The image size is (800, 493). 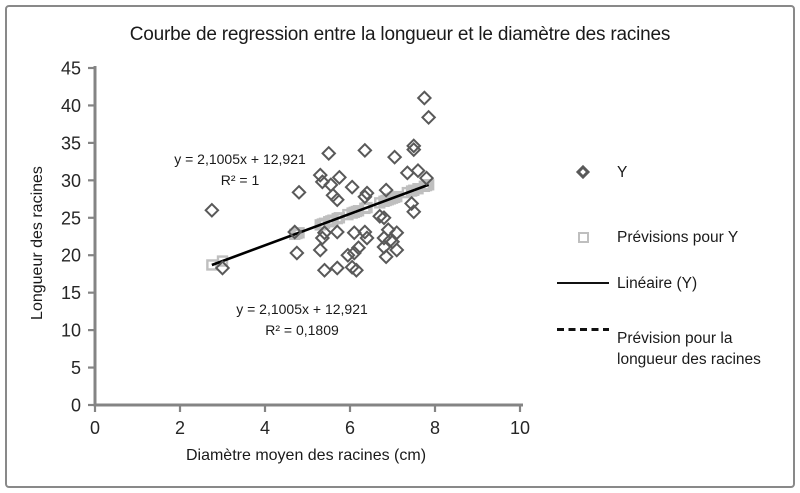 What do you see at coordinates (71, 69) in the screenshot?
I see `svg-text: 45` at bounding box center [71, 69].